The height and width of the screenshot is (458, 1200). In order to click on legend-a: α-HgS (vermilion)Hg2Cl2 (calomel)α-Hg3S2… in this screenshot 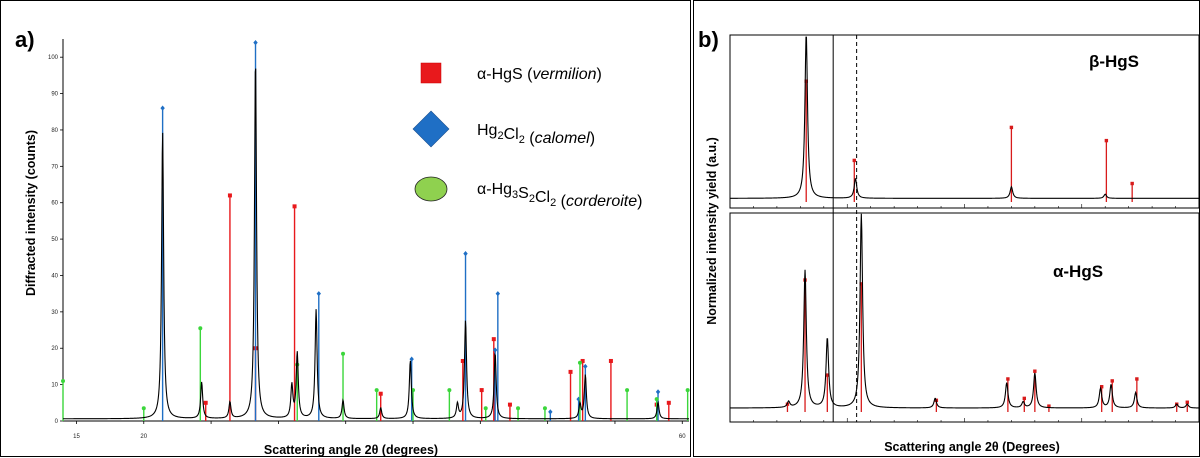, I will do `click(527, 136)`.